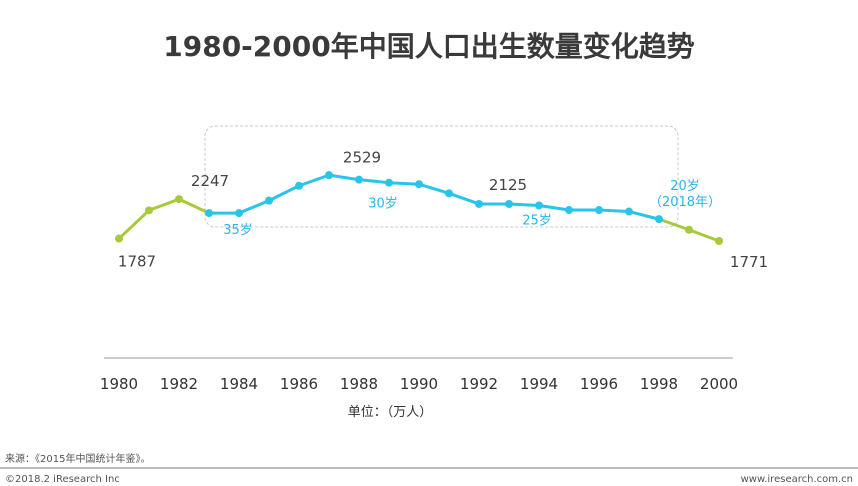 Image resolution: width=858 pixels, height=486 pixels. I want to click on age-label-2: 25岁, so click(537, 220).